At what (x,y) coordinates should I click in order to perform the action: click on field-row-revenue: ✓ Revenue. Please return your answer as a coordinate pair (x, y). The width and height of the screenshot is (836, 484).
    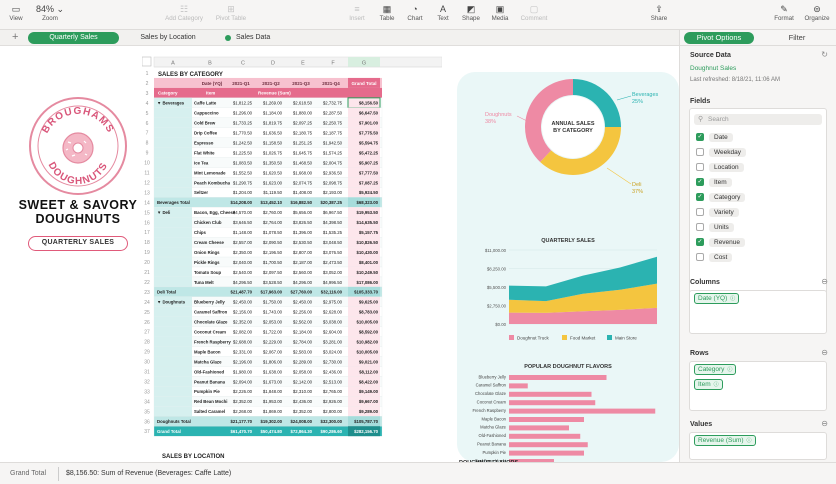
    Looking at the image, I should click on (721, 242).